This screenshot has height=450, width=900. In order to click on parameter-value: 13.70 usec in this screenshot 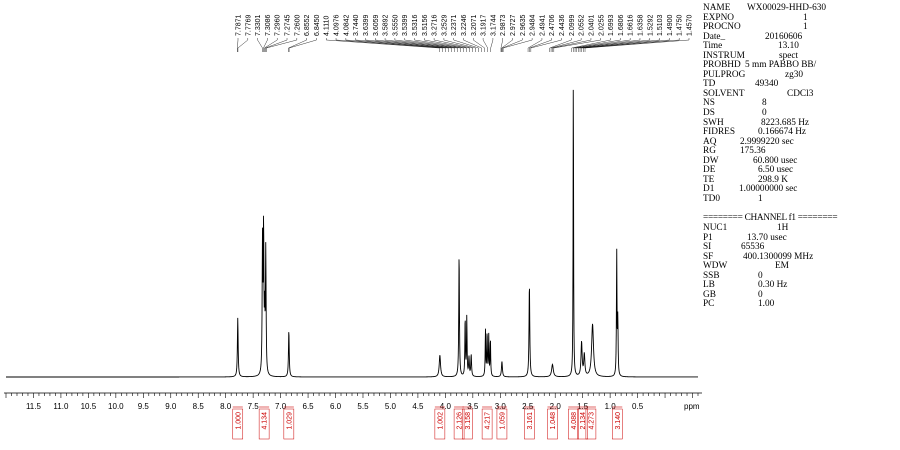, I will do `click(767, 237)`.